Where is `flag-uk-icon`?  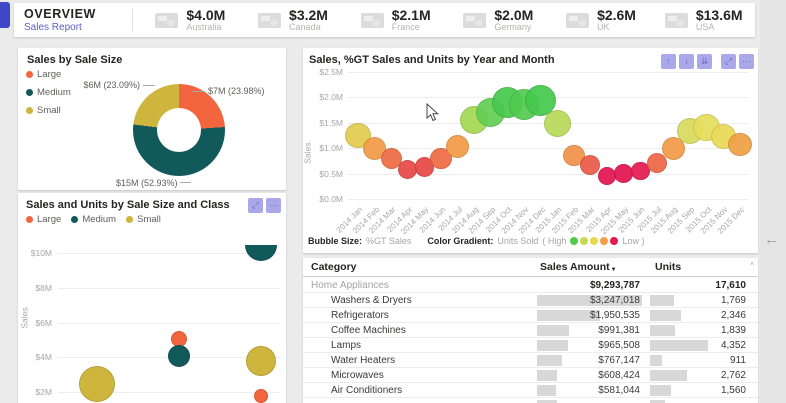
flag-uk-icon is located at coordinates (578, 20).